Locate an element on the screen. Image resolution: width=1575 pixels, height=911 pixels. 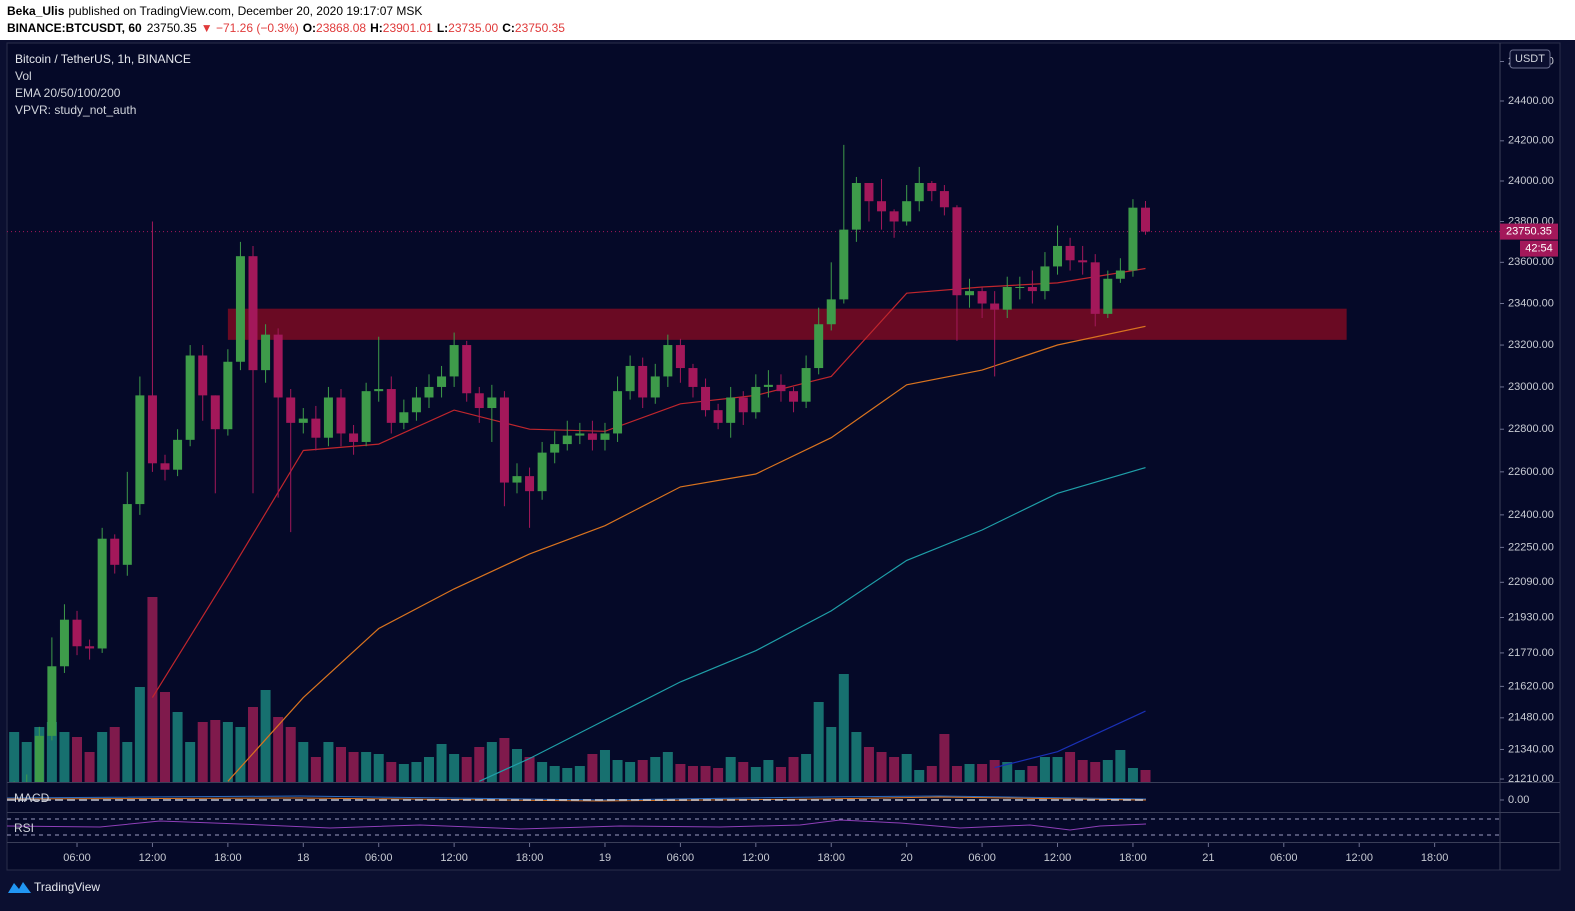
last-price-label: 23750.35 is located at coordinates (1529, 231).